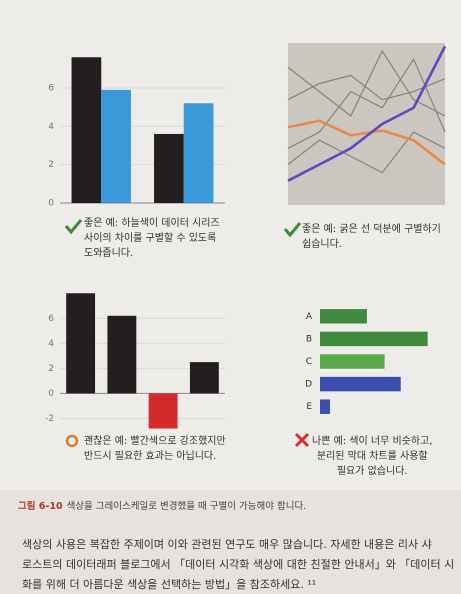 The width and height of the screenshot is (461, 594). What do you see at coordinates (152, 223) in the screenshot?
I see `caption-line: 좋은 예: 하늘색이 데이터 시리즈` at bounding box center [152, 223].